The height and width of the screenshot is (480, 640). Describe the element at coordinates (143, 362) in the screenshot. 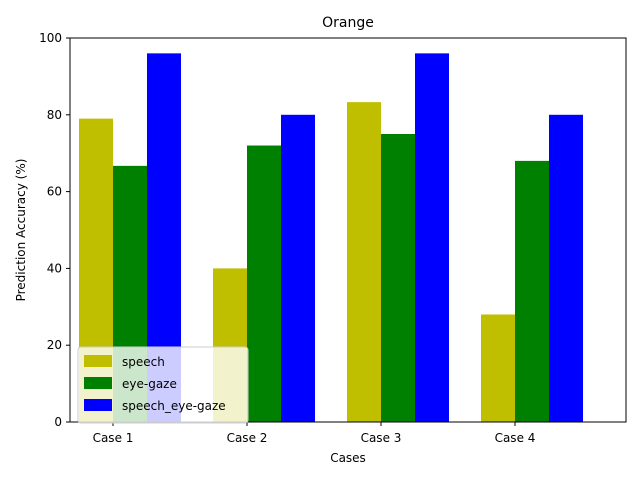

I see `legend-label-speech: speech` at that location.